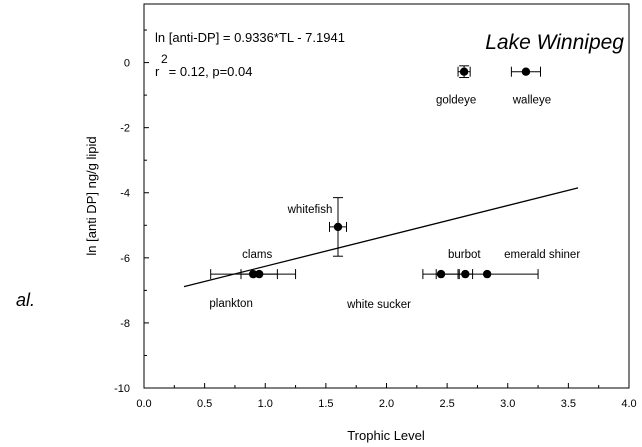  What do you see at coordinates (456, 101) in the screenshot?
I see `point-label-goldeye: goldeye` at bounding box center [456, 101].